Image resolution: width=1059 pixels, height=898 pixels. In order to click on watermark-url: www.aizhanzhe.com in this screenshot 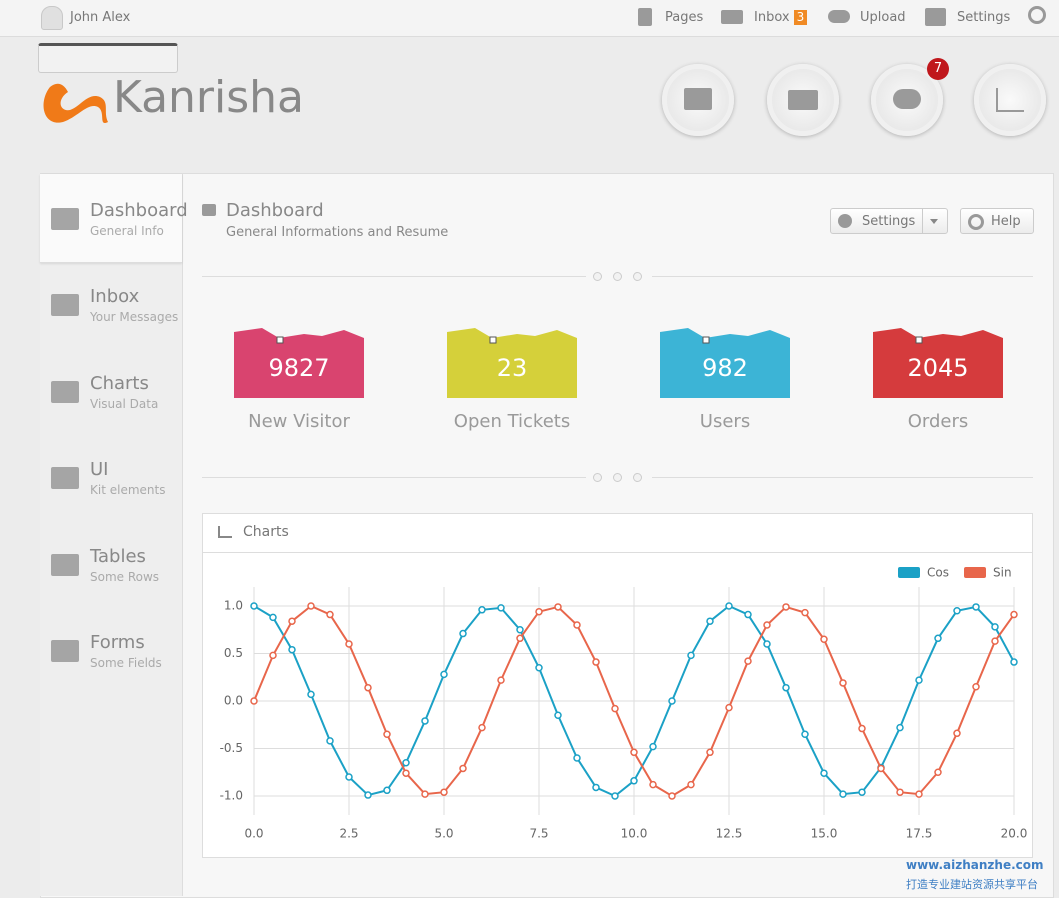, I will do `click(975, 865)`.